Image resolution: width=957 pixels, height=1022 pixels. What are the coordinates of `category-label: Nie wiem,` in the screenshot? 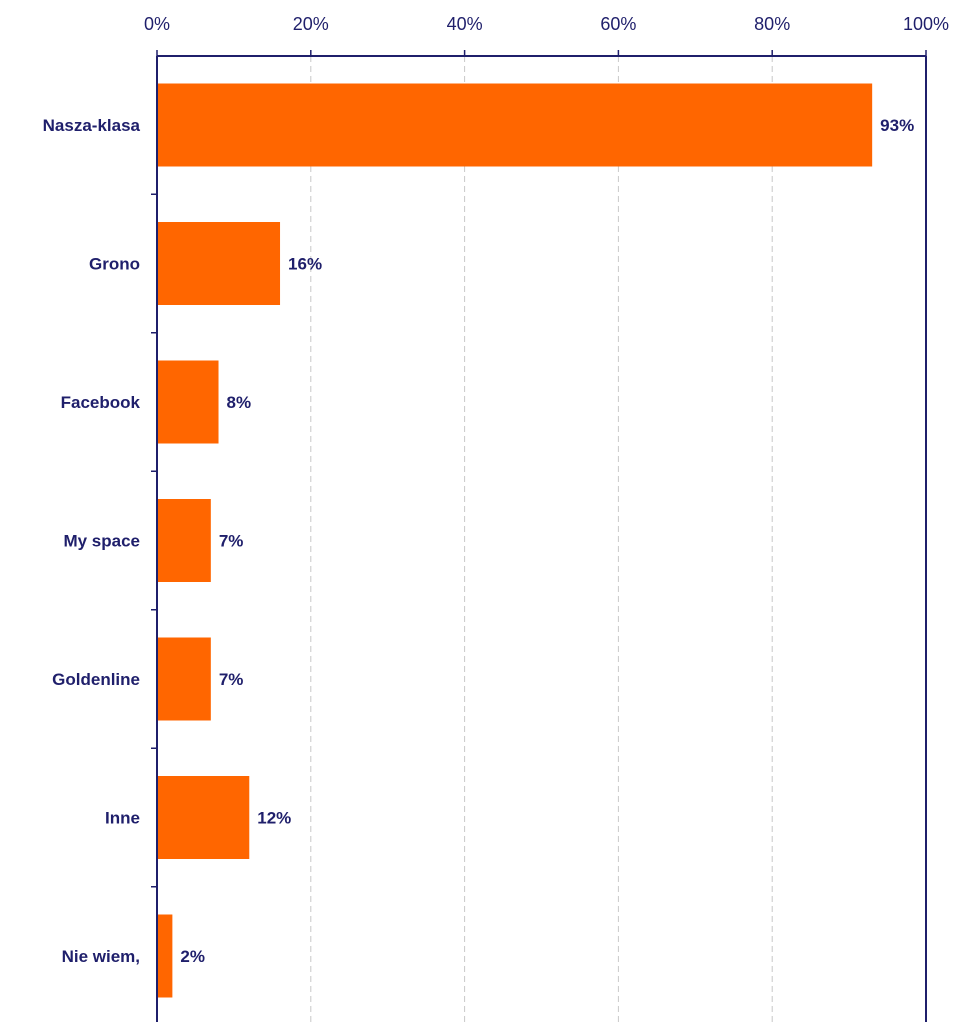 It's located at (101, 956).